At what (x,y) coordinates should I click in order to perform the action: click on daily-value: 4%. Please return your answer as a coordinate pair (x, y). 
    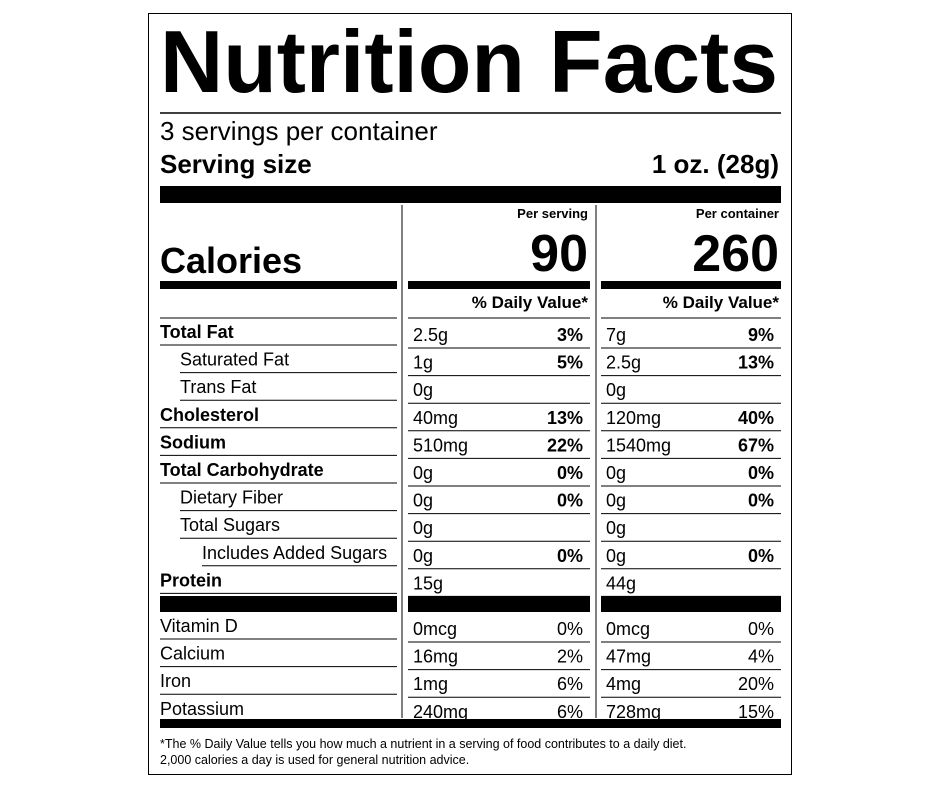
    Looking at the image, I should click on (761, 657).